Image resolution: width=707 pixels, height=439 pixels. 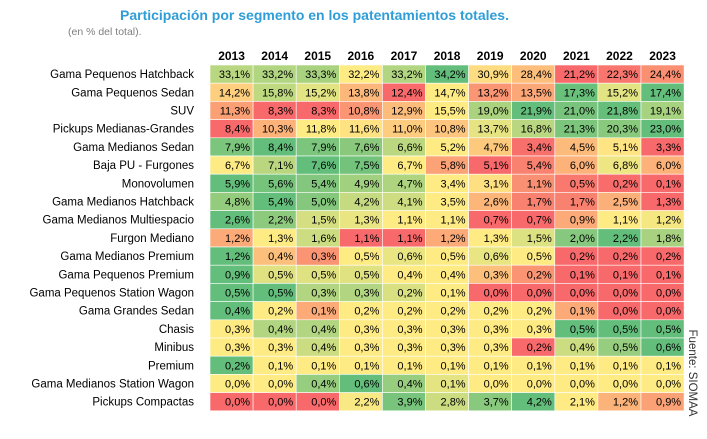 What do you see at coordinates (105, 32) in the screenshot?
I see `chart-subtitle: (en % del total).` at bounding box center [105, 32].